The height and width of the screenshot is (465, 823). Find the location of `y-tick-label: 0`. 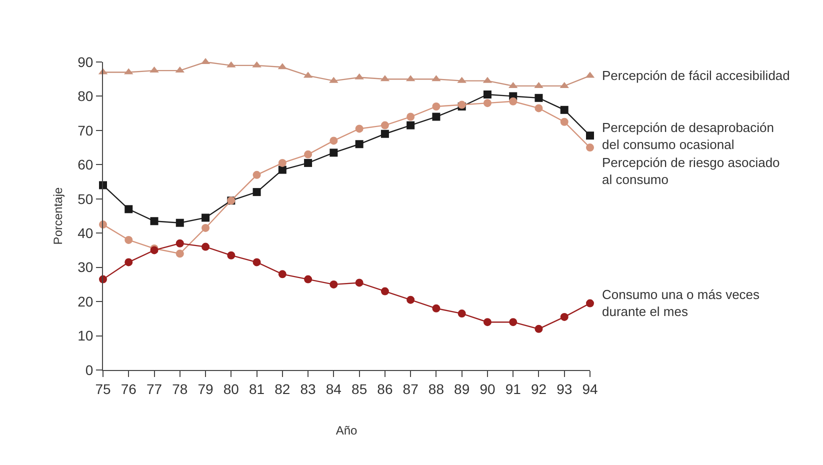

y-tick-label: 0 is located at coordinates (89, 370).